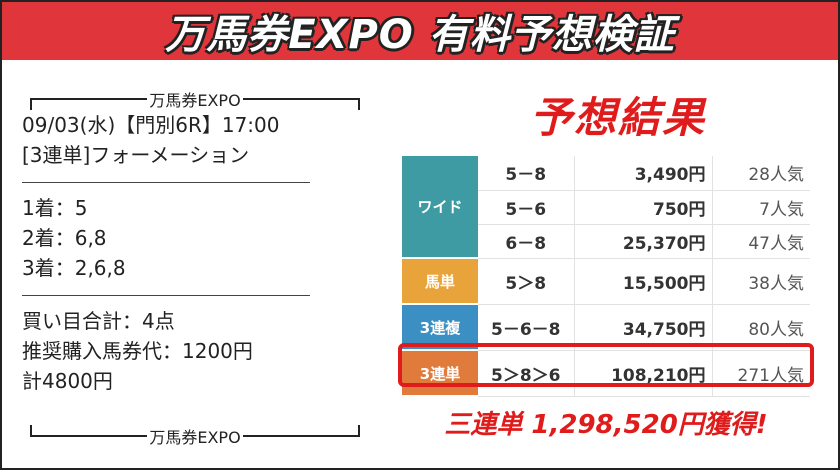 This screenshot has width=840, height=470. I want to click on bet-type: [3連単]フォーメーション, so click(136, 155).